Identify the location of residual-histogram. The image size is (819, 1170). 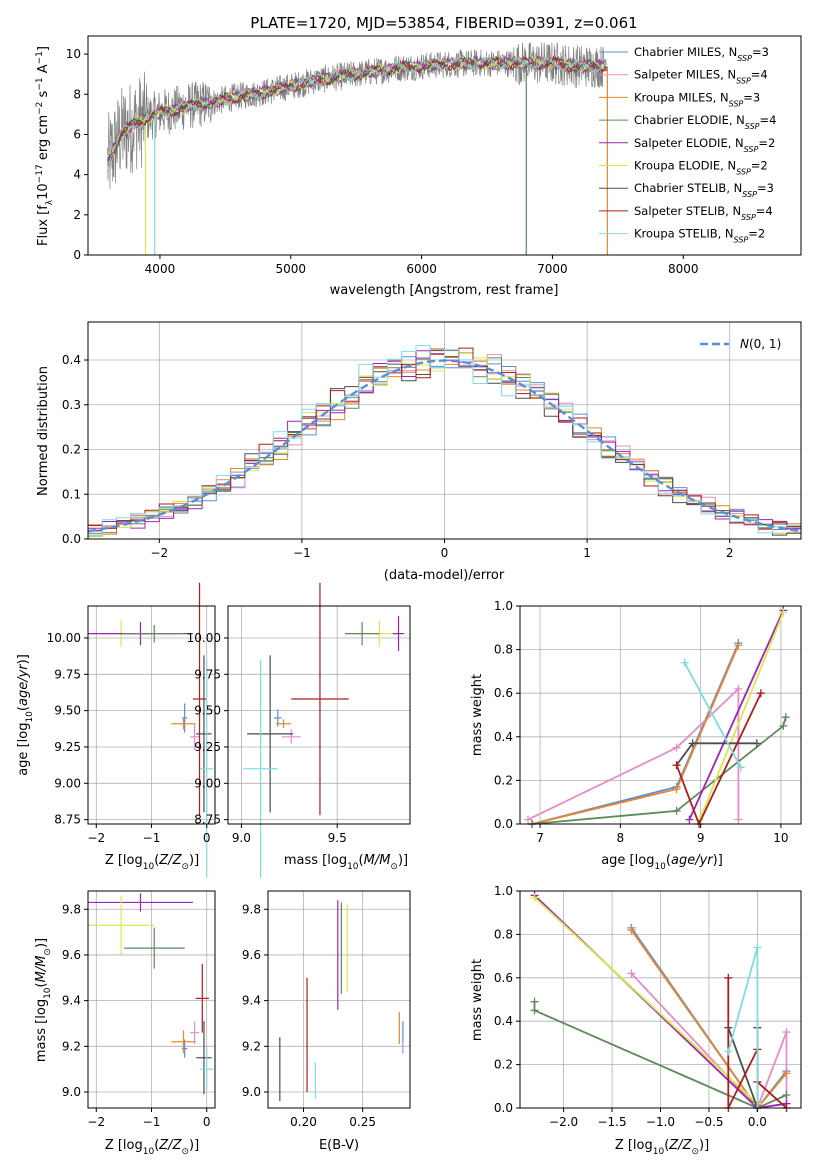
(444, 440).